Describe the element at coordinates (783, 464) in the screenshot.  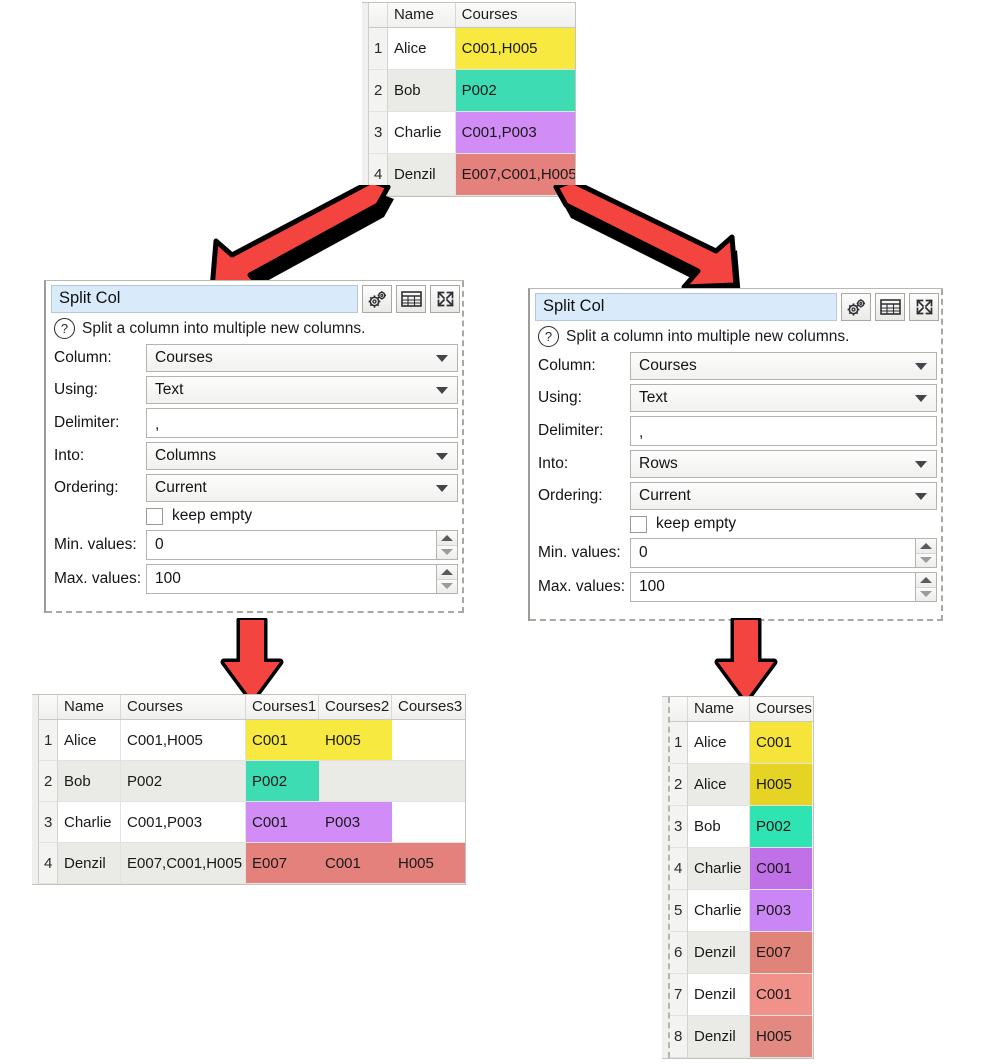
I see `into-select: Rows` at that location.